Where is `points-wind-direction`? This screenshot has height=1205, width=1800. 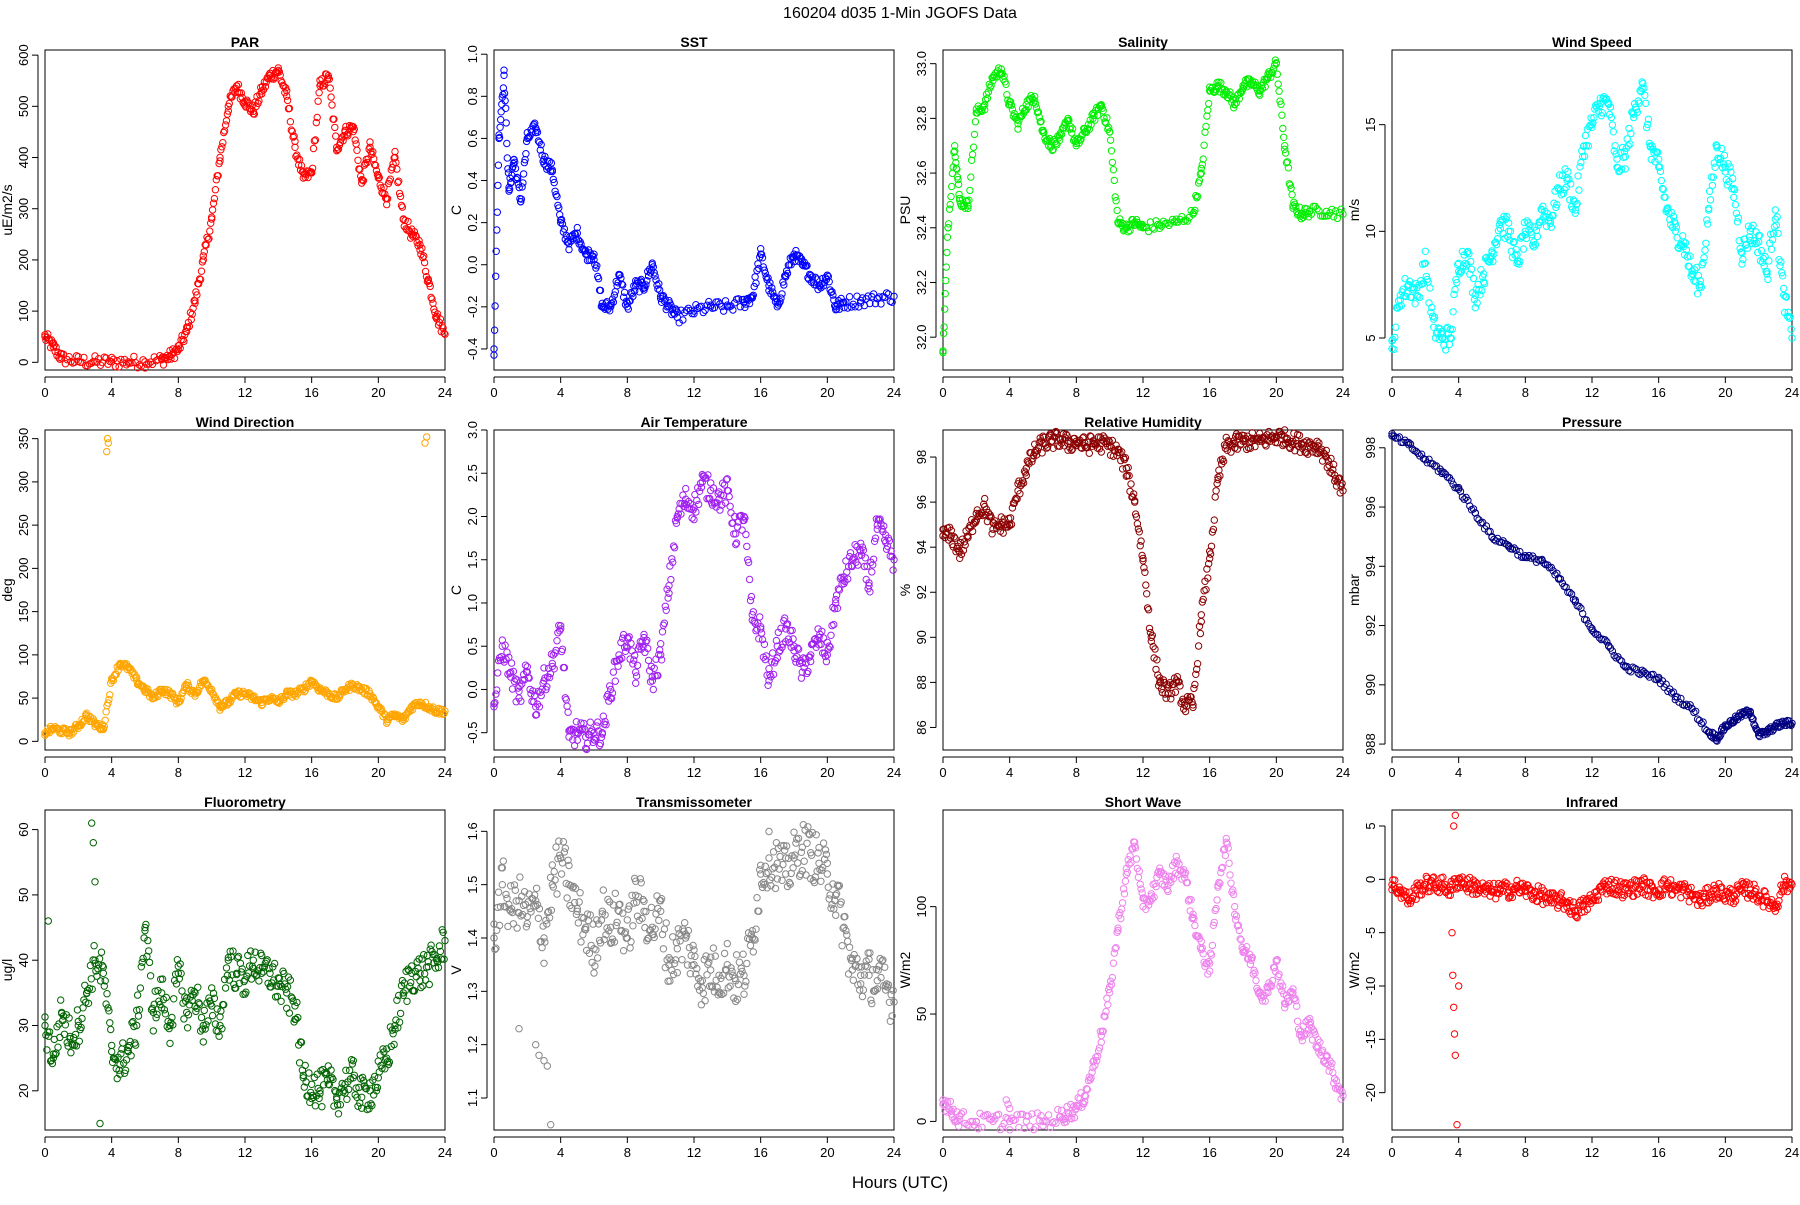 points-wind-direction is located at coordinates (245, 586).